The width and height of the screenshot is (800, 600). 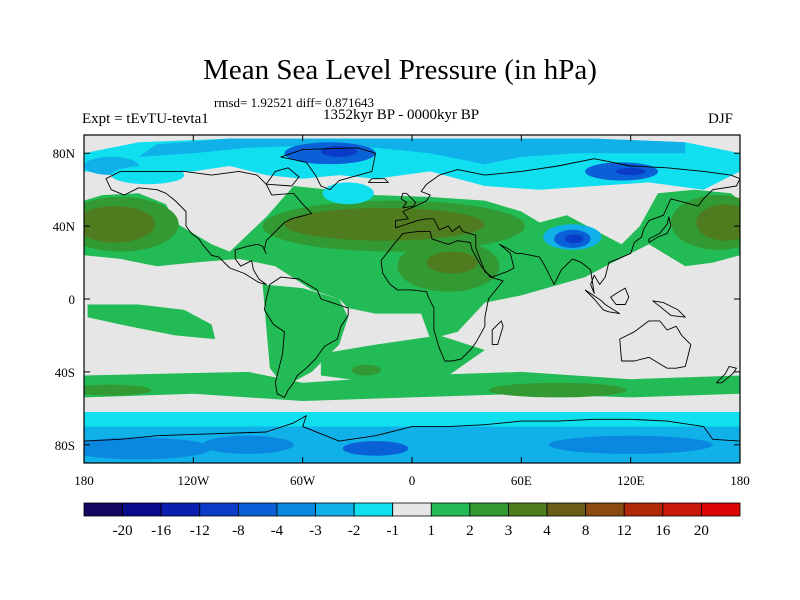 What do you see at coordinates (558, 390) in the screenshot?
I see `field-south-indian-high` at bounding box center [558, 390].